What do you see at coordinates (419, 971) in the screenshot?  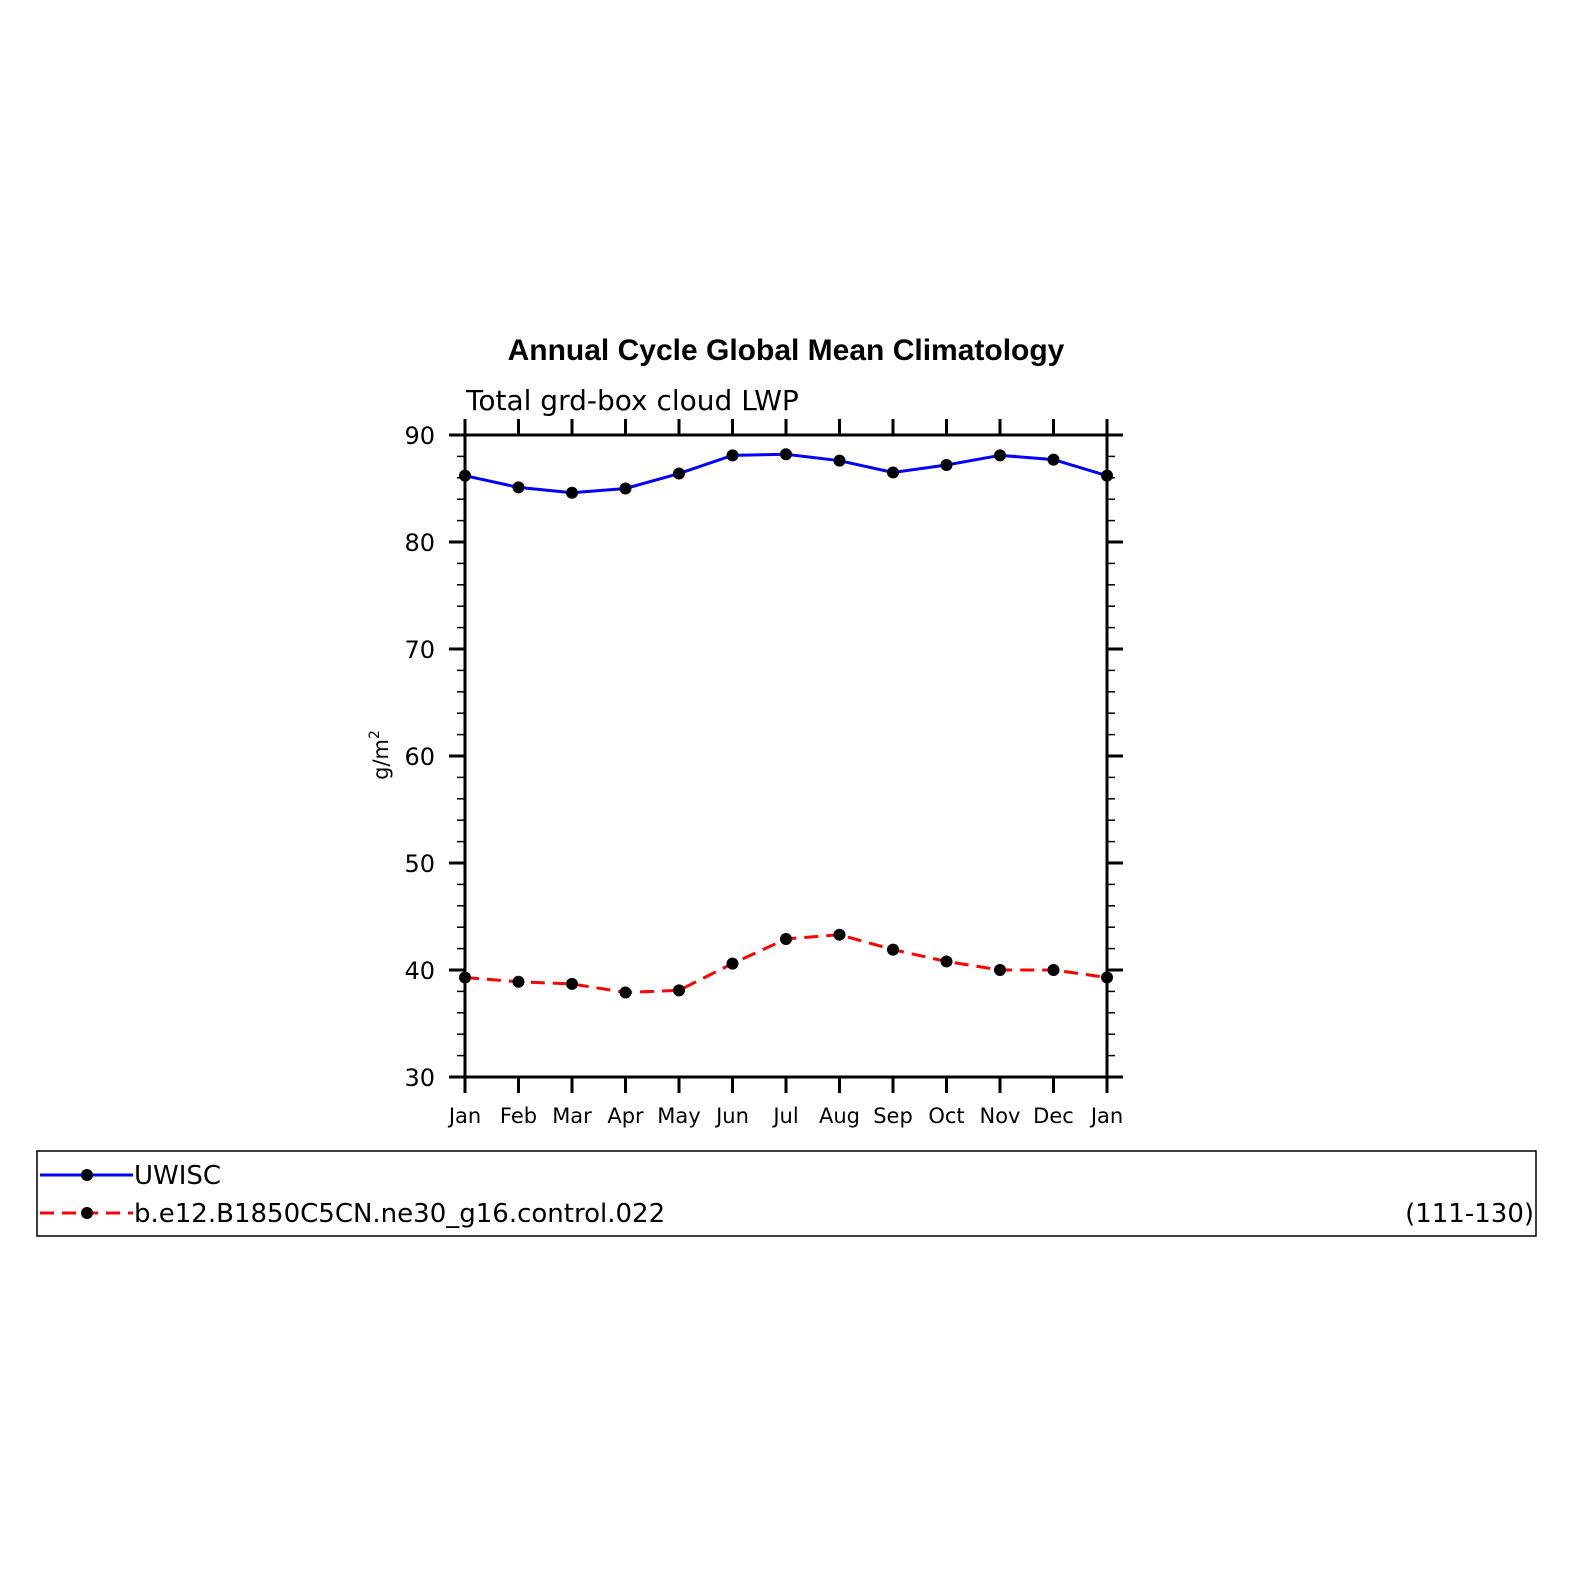 I see `y-tick-label: 40` at bounding box center [419, 971].